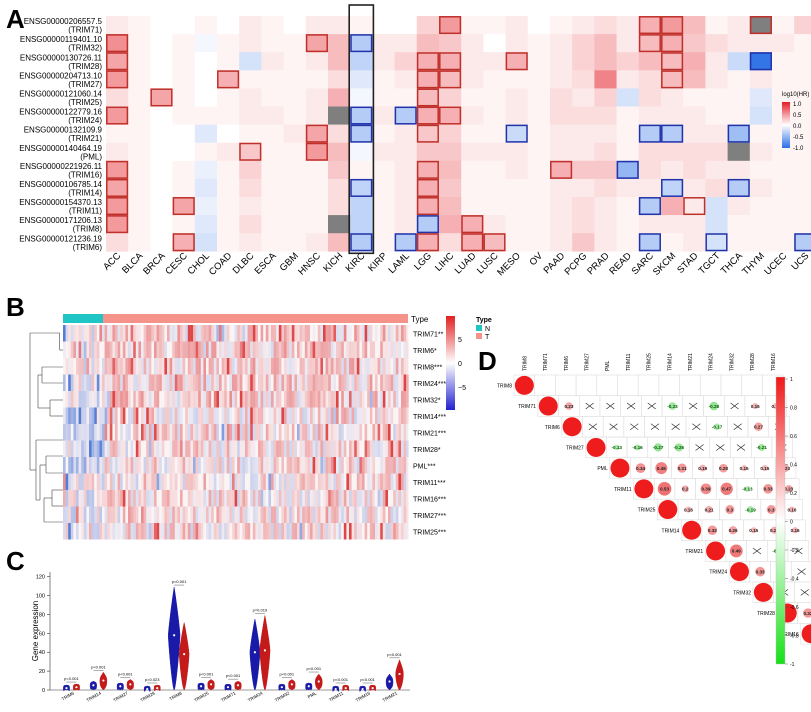  I want to click on legend-tick: 0.0, so click(797, 127).